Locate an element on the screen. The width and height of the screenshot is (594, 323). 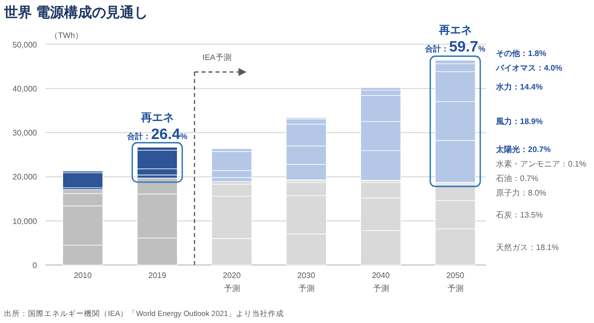
y-tick-label: 10,000 is located at coordinates (25, 221).